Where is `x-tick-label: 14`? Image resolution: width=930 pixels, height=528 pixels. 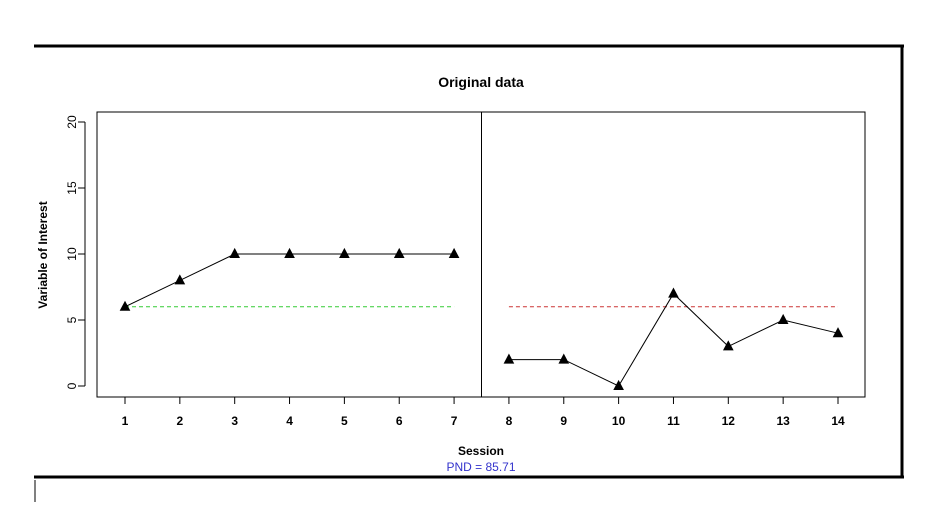 x-tick-label: 14 is located at coordinates (838, 421).